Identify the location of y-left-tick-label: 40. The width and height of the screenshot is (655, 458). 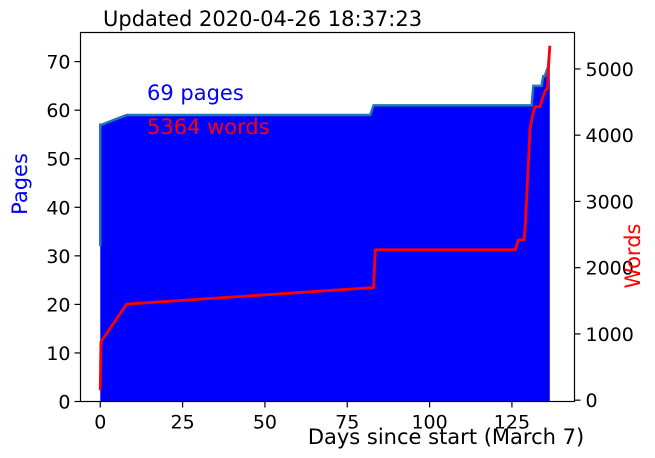
(58, 208).